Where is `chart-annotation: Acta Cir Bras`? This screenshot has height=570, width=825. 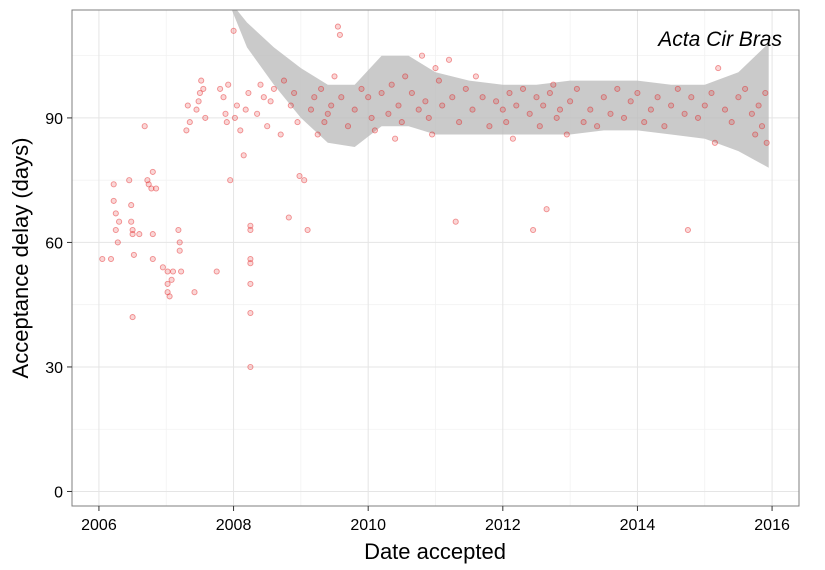
chart-annotation: Acta Cir Bras is located at coordinates (719, 39).